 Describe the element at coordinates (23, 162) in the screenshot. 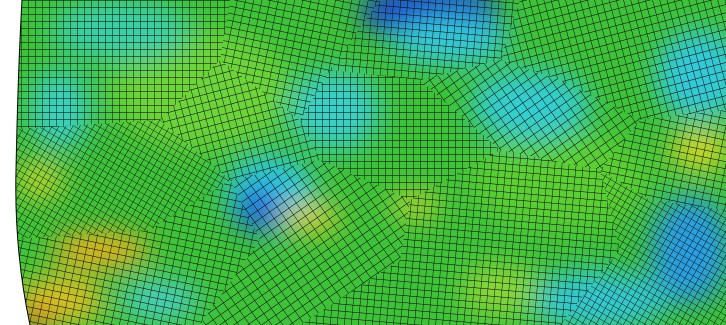

I see `mesh-edge` at that location.